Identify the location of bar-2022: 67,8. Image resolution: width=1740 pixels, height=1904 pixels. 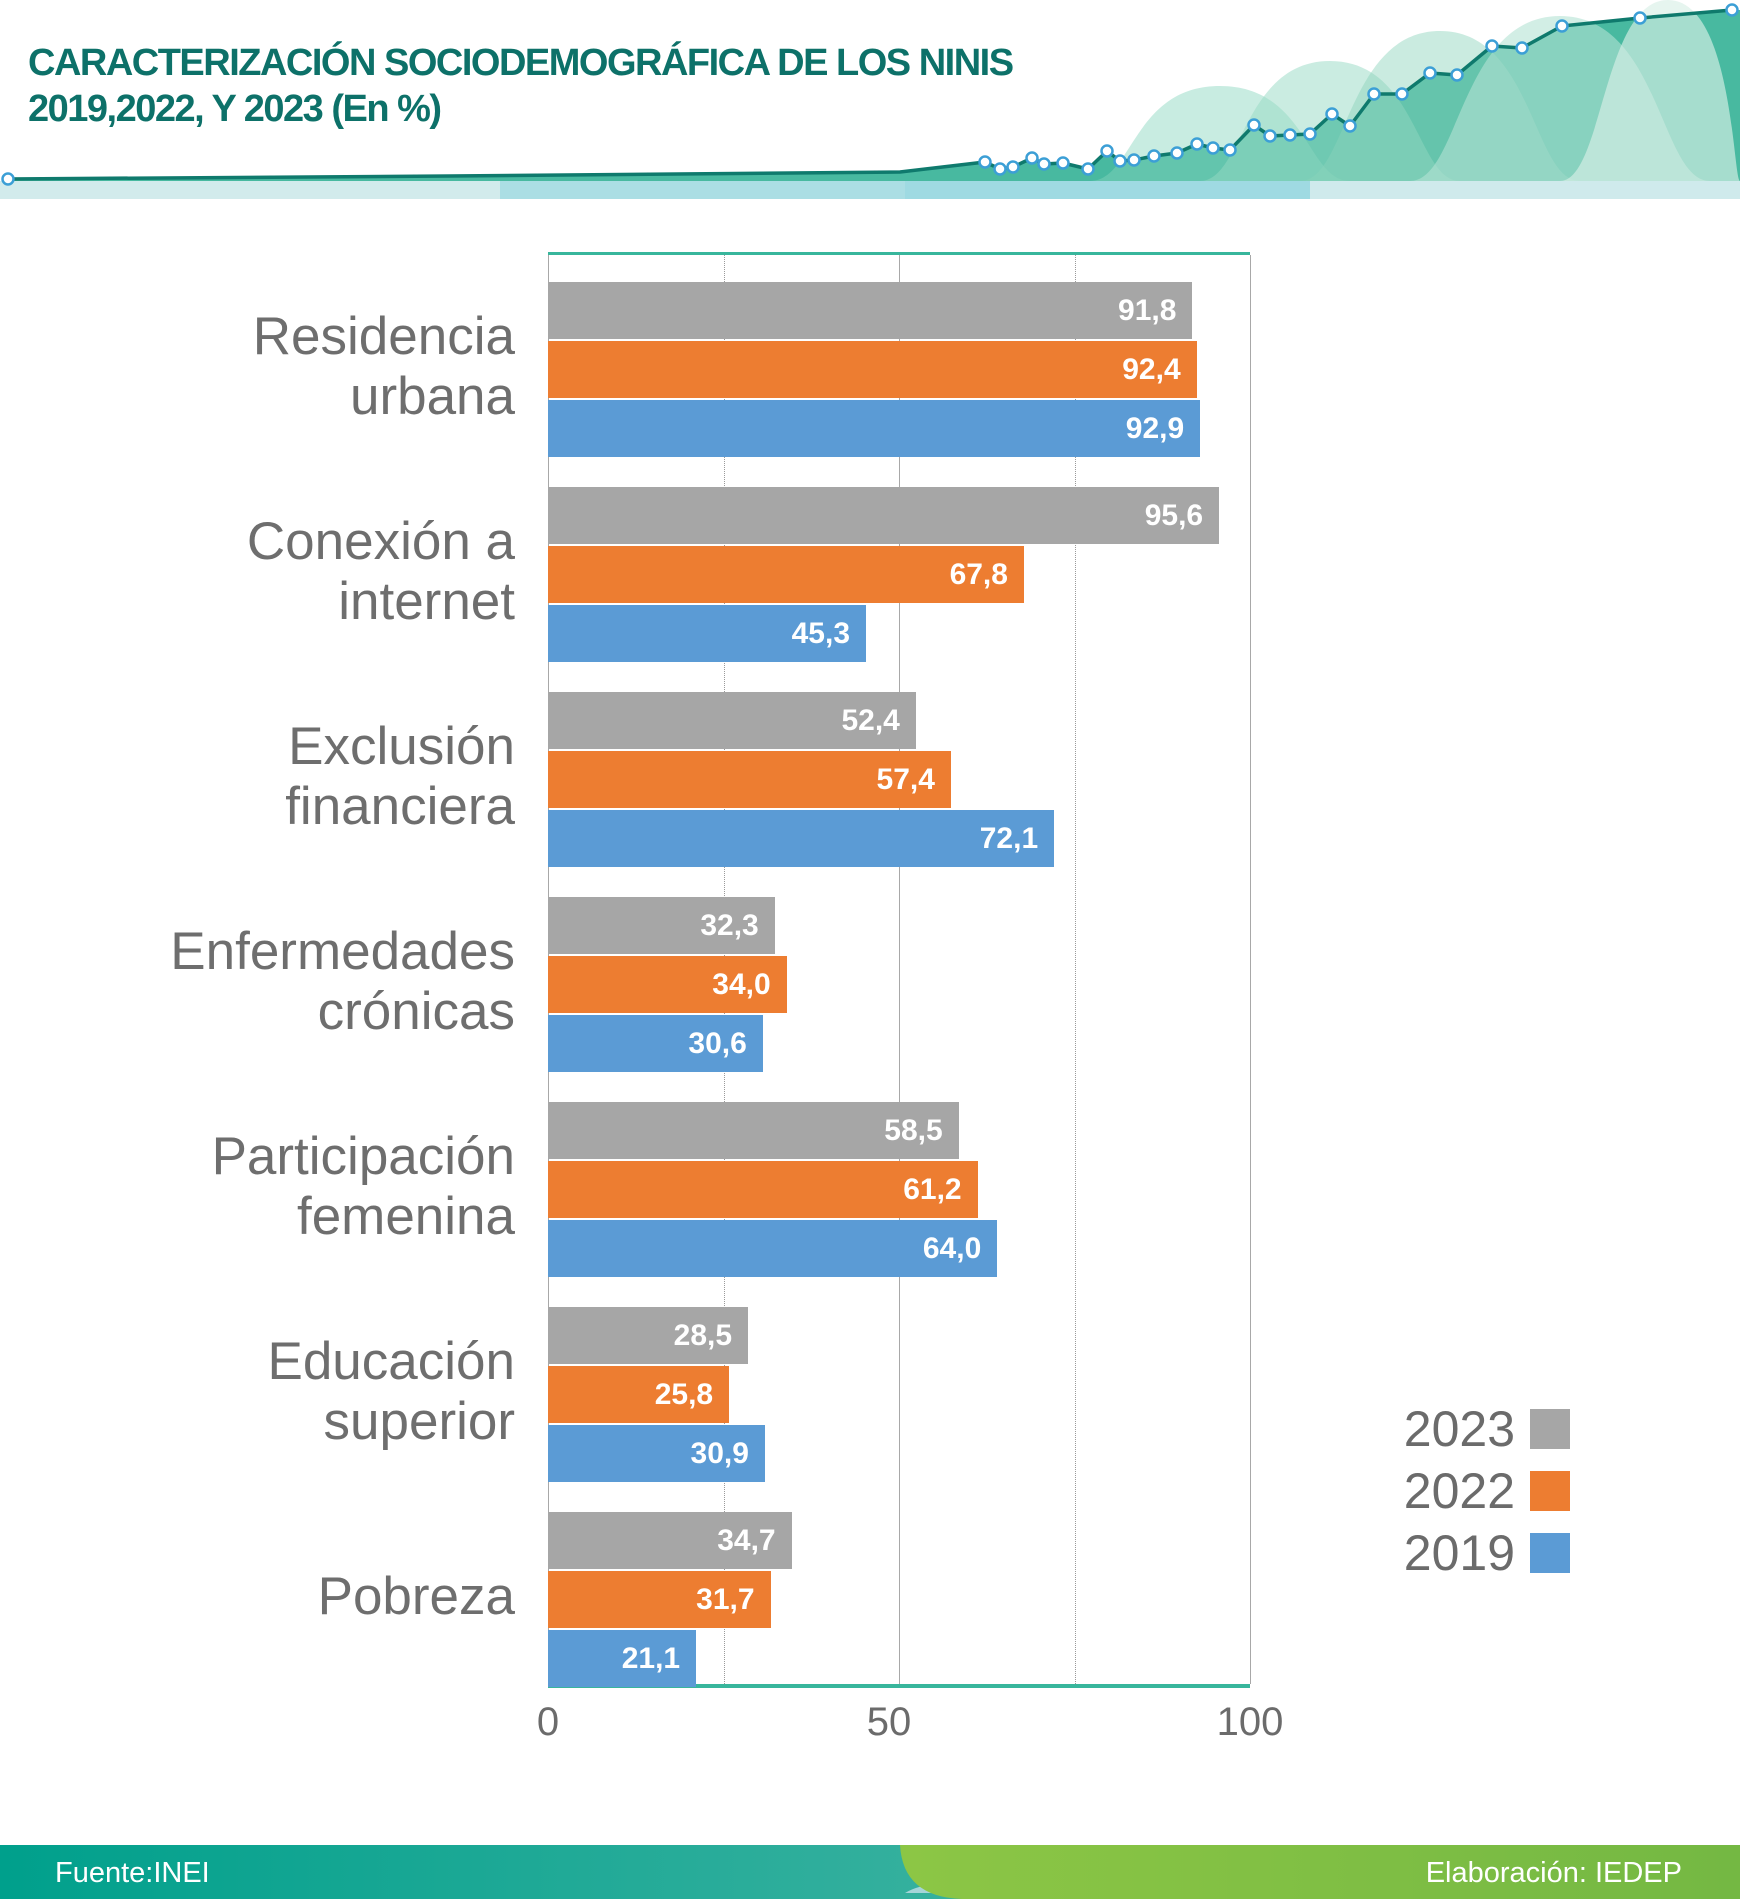
(786, 574).